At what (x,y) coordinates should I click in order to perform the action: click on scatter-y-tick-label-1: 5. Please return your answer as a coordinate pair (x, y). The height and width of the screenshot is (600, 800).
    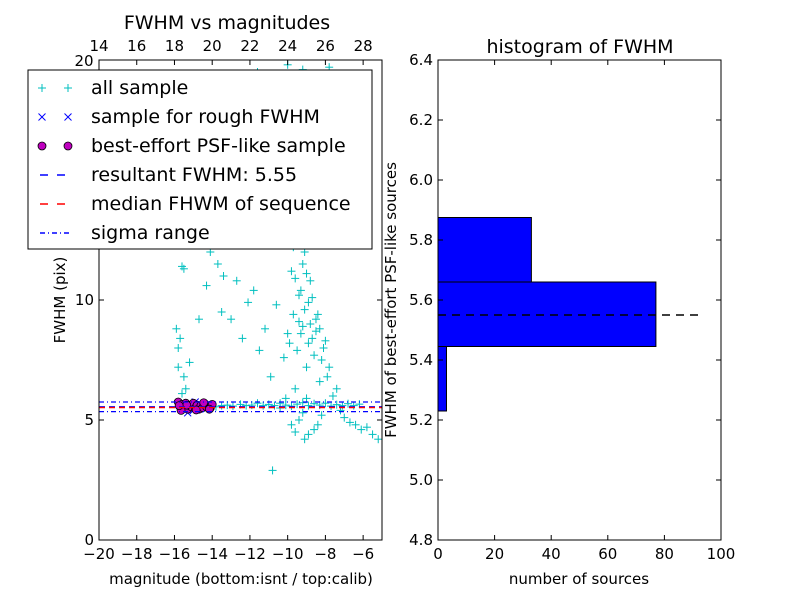
    Looking at the image, I should click on (89, 420).